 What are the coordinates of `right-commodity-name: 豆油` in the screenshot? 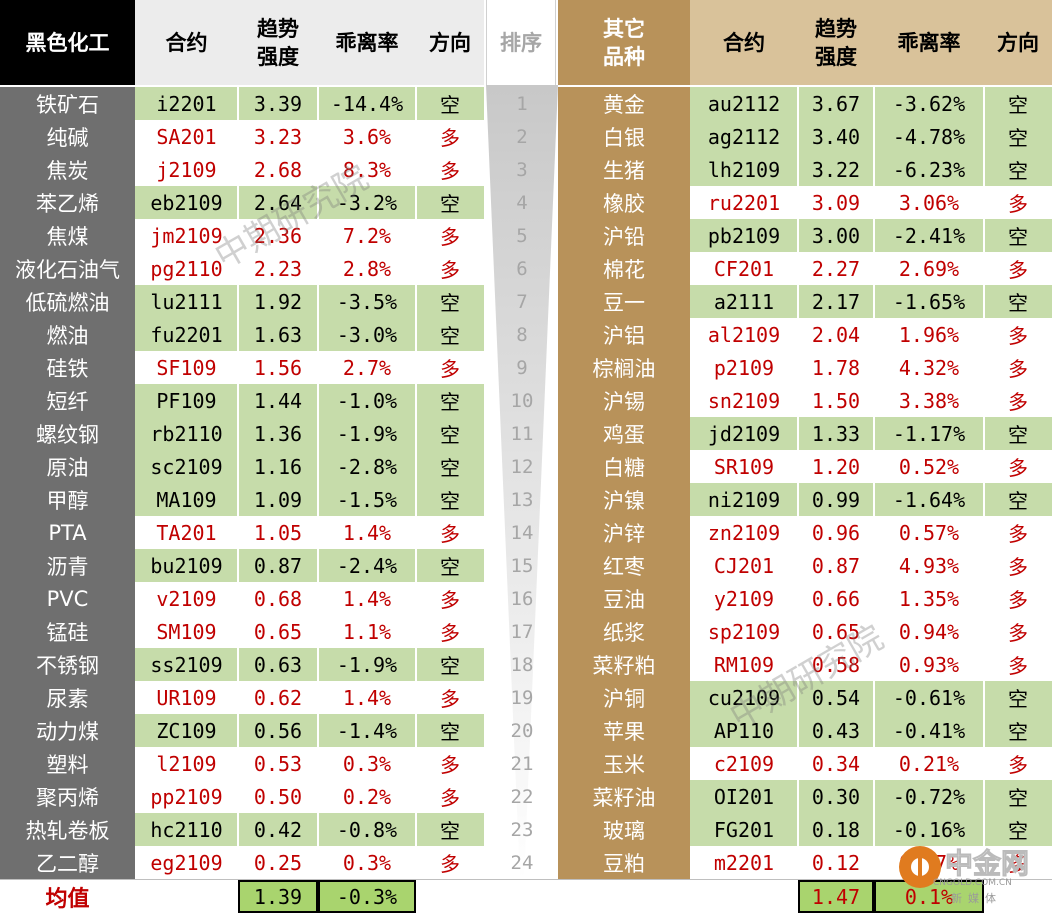 It's located at (624, 598).